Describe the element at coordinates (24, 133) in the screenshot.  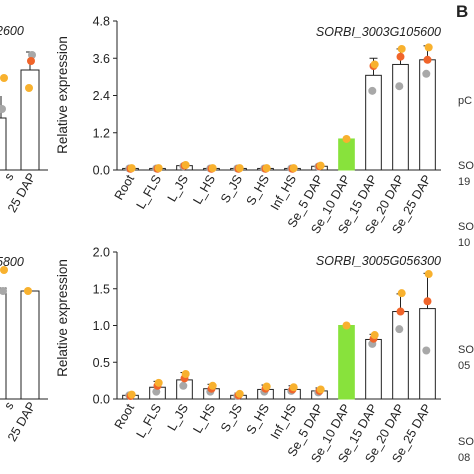
I see `left-top-axis: s 25 DAP` at that location.